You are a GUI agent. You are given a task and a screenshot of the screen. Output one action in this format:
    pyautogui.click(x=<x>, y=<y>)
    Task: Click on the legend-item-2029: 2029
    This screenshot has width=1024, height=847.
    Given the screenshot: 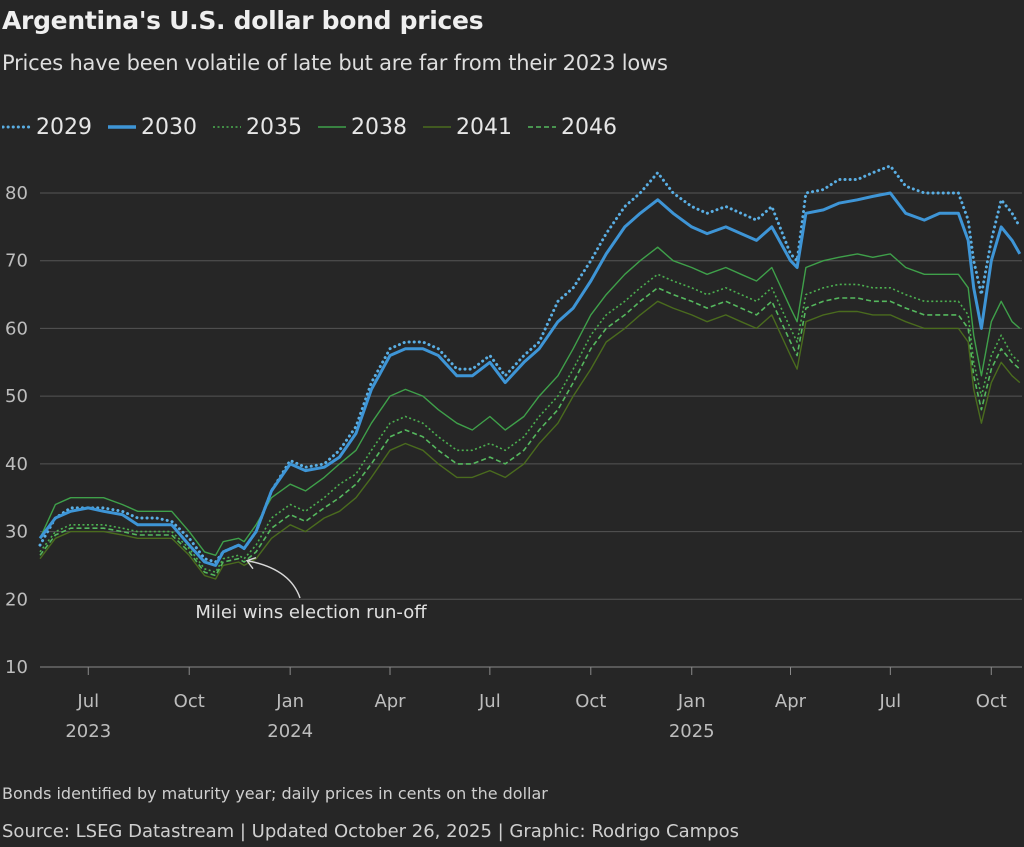 What is the action you would take?
    pyautogui.click(x=47, y=127)
    